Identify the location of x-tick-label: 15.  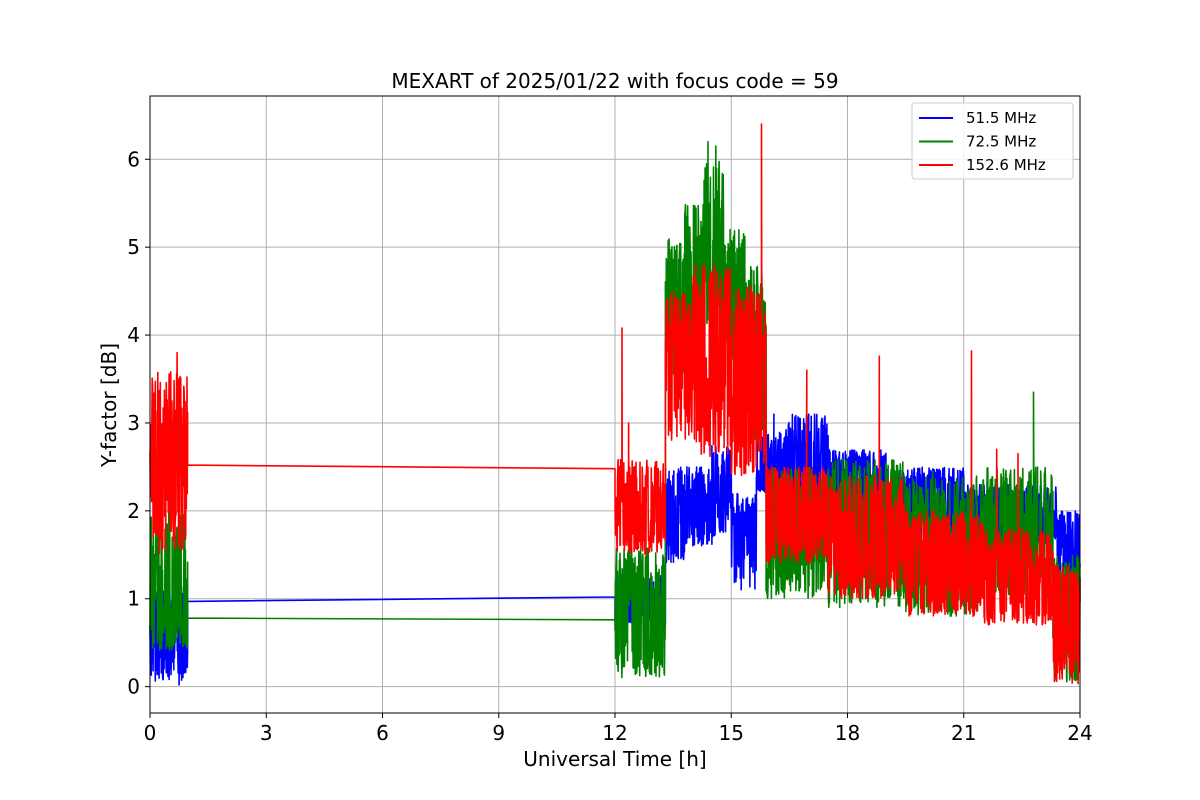
(731, 733).